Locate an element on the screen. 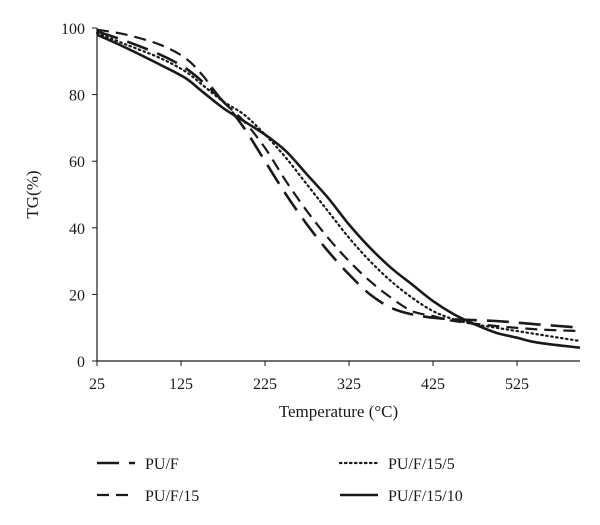 The height and width of the screenshot is (525, 600). x-tick-label: 325 is located at coordinates (349, 384).